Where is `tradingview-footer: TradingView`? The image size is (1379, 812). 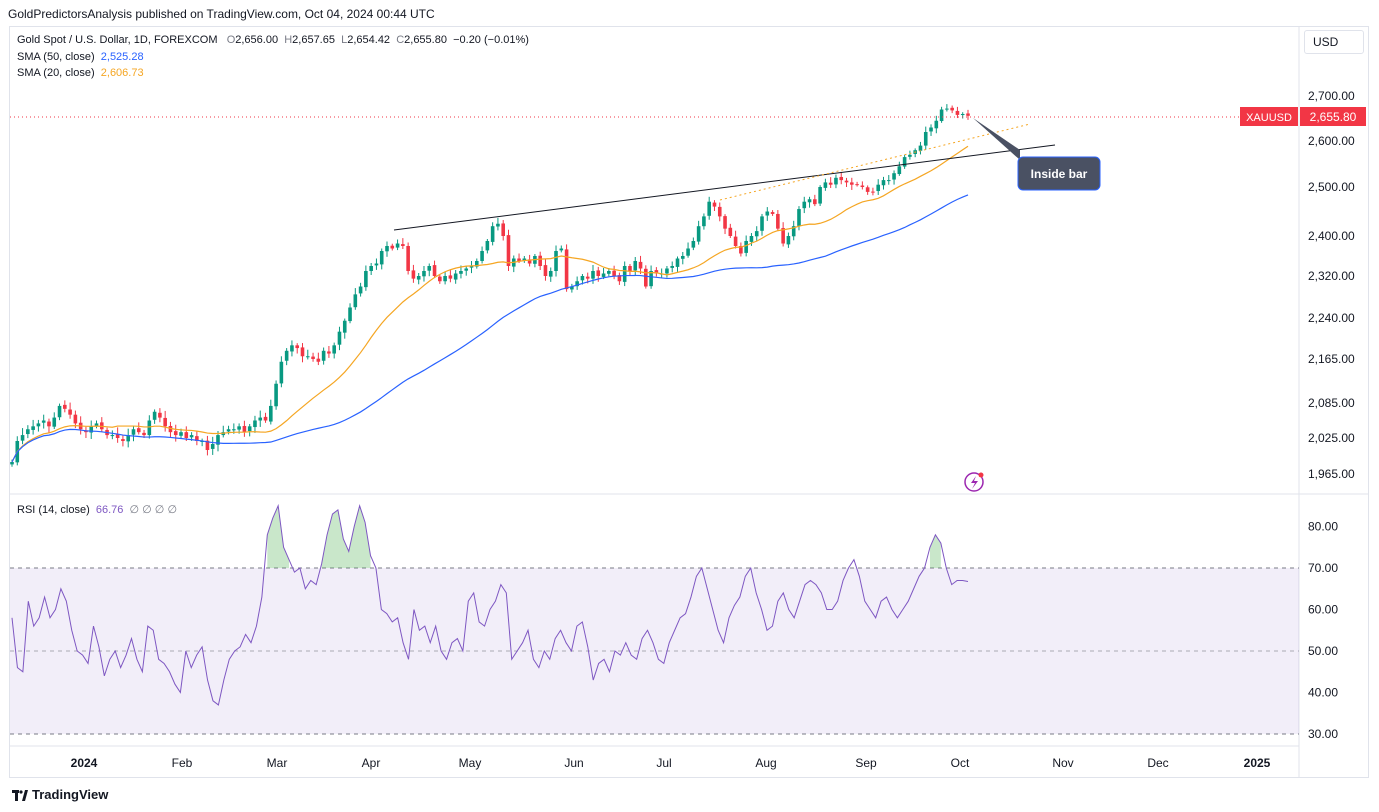 tradingview-footer: TradingView is located at coordinates (60, 794).